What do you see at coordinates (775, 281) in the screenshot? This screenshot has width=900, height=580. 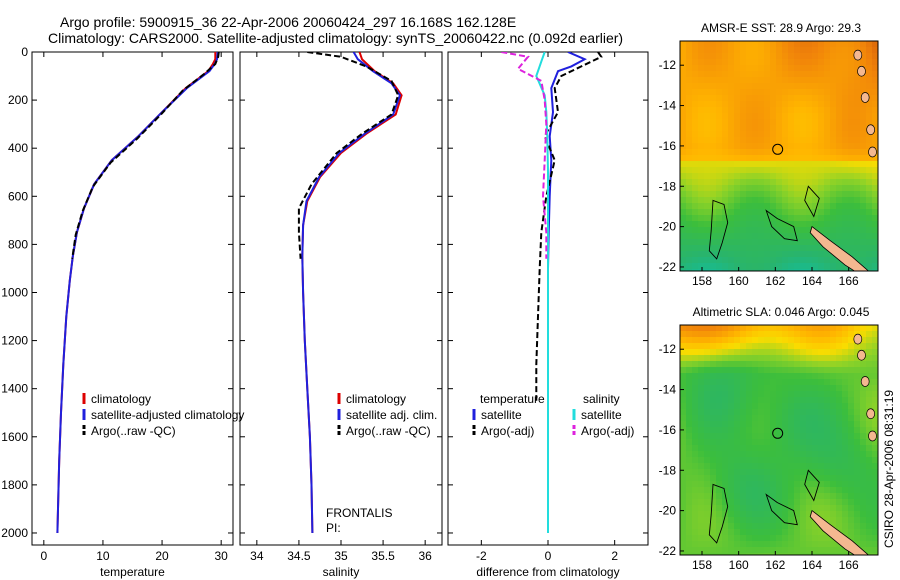 I see `amsre-sst-xtick-label: 162` at bounding box center [775, 281].